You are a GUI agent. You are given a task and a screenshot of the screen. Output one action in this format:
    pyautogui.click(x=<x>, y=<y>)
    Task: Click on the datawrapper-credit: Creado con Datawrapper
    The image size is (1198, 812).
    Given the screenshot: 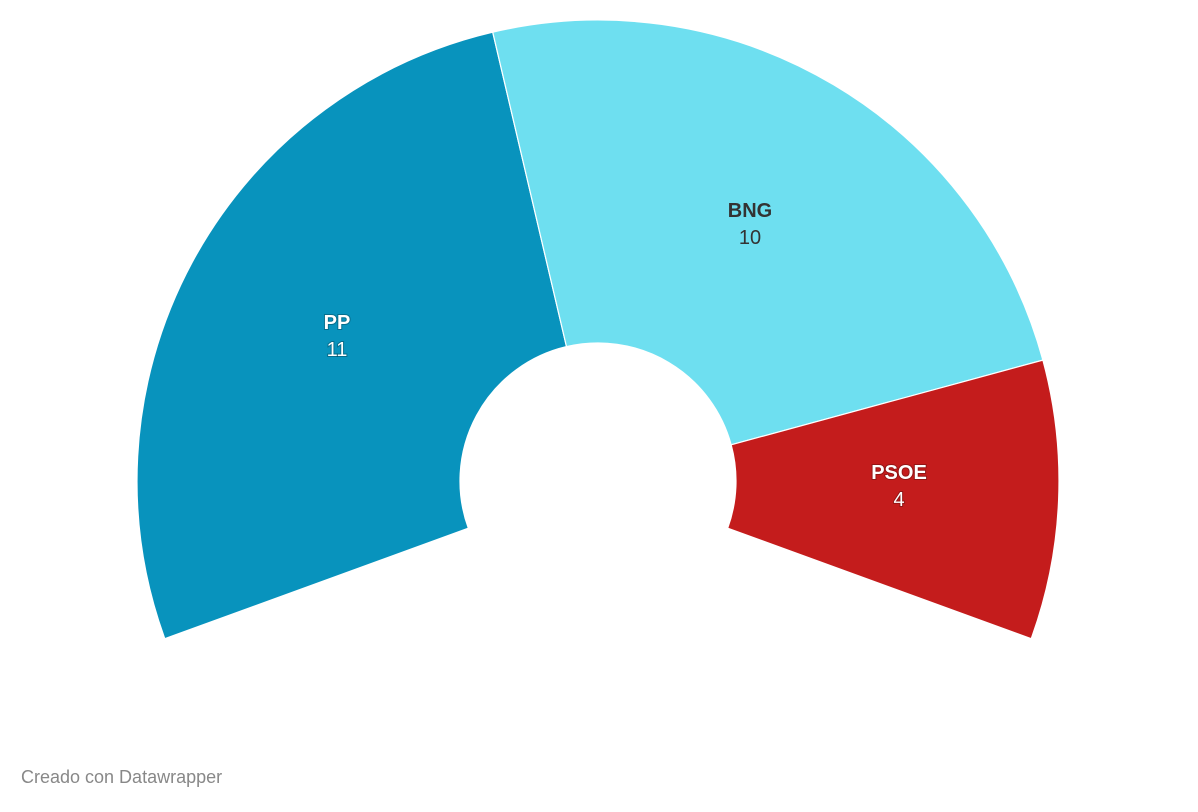 What is the action you would take?
    pyautogui.click(x=122, y=777)
    